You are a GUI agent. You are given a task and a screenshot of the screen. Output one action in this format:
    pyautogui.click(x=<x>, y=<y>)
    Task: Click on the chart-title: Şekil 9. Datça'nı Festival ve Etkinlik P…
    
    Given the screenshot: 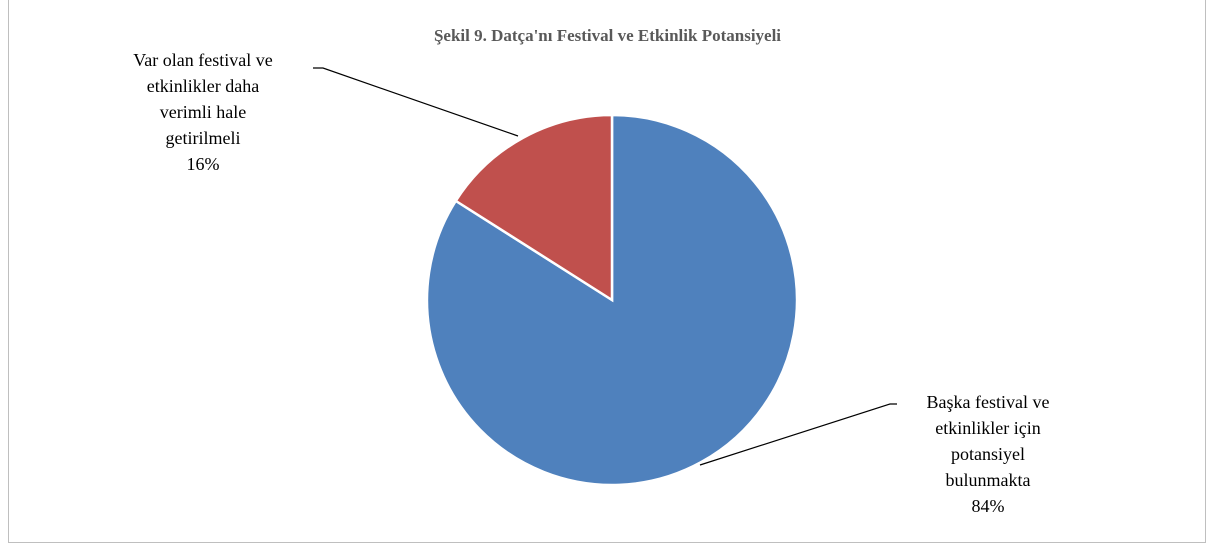 What is the action you would take?
    pyautogui.click(x=607, y=35)
    